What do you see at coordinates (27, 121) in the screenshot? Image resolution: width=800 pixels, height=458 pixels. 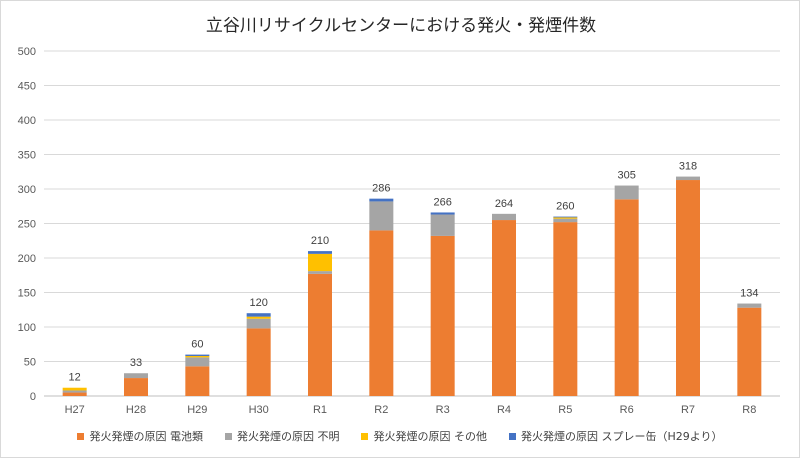 I see `y-tick-label: 400` at bounding box center [27, 121].